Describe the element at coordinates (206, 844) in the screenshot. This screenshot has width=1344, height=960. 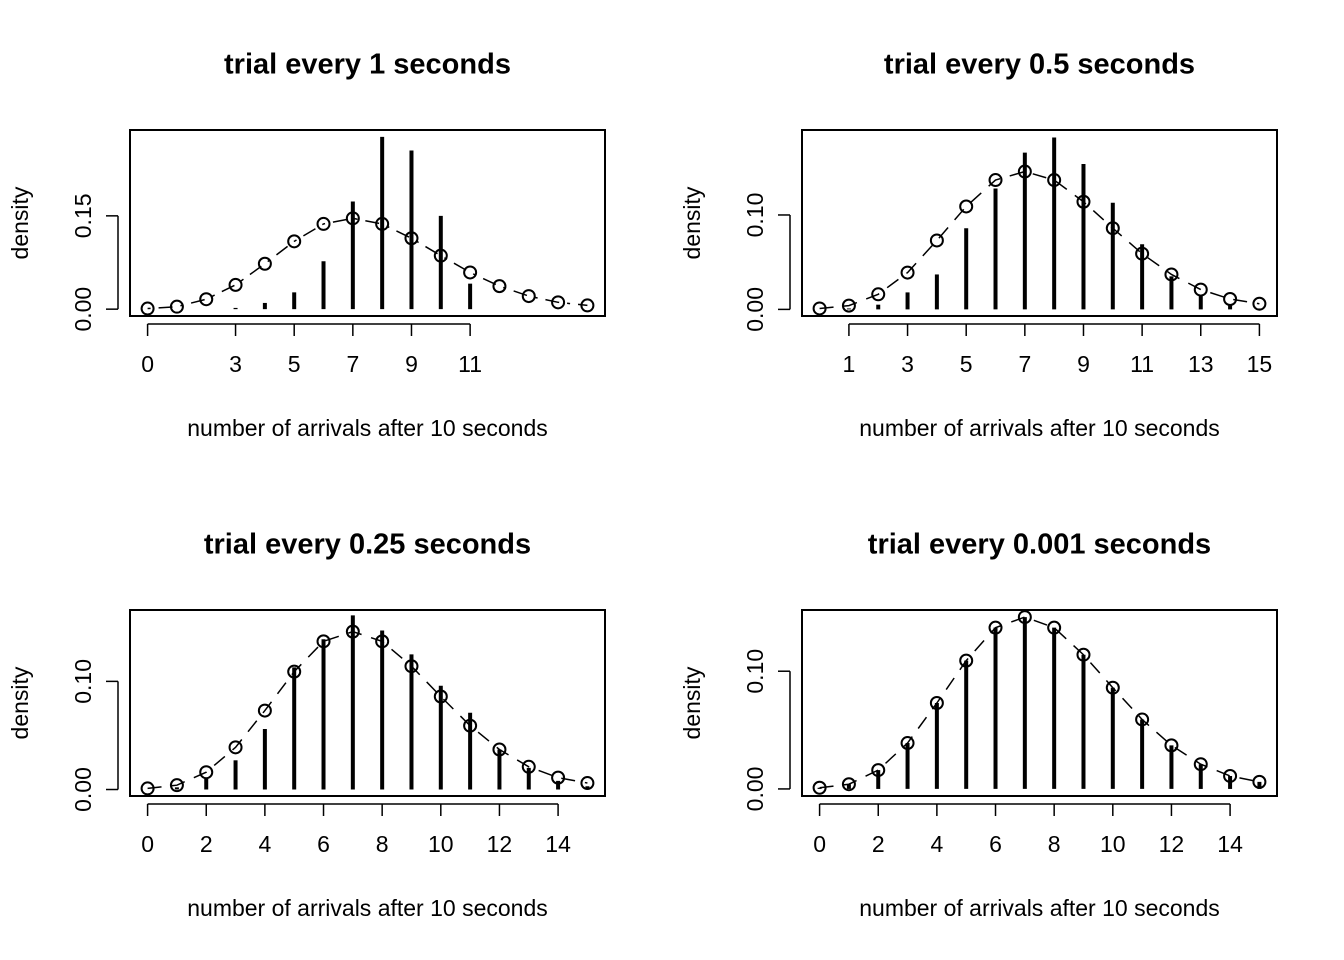
I see `x-tick-label: 2` at that location.